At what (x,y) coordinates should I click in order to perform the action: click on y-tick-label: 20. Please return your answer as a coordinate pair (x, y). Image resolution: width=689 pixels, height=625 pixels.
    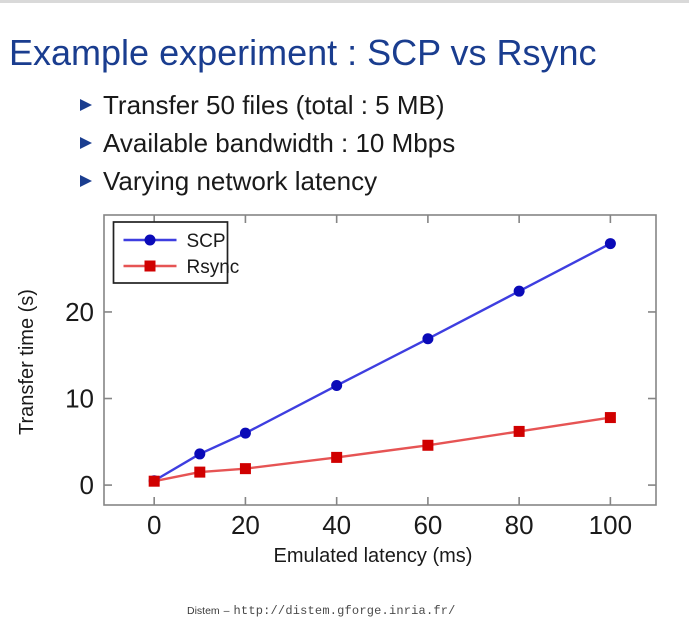
    Looking at the image, I should click on (79, 312).